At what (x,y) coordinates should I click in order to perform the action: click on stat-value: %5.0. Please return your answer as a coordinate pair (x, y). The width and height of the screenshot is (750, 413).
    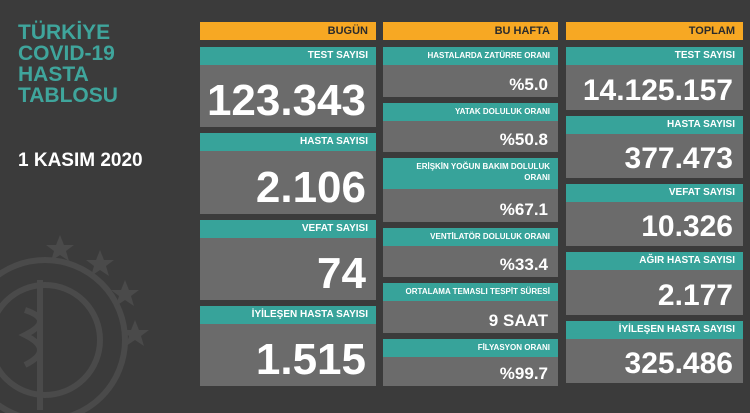
    Looking at the image, I should click on (470, 81).